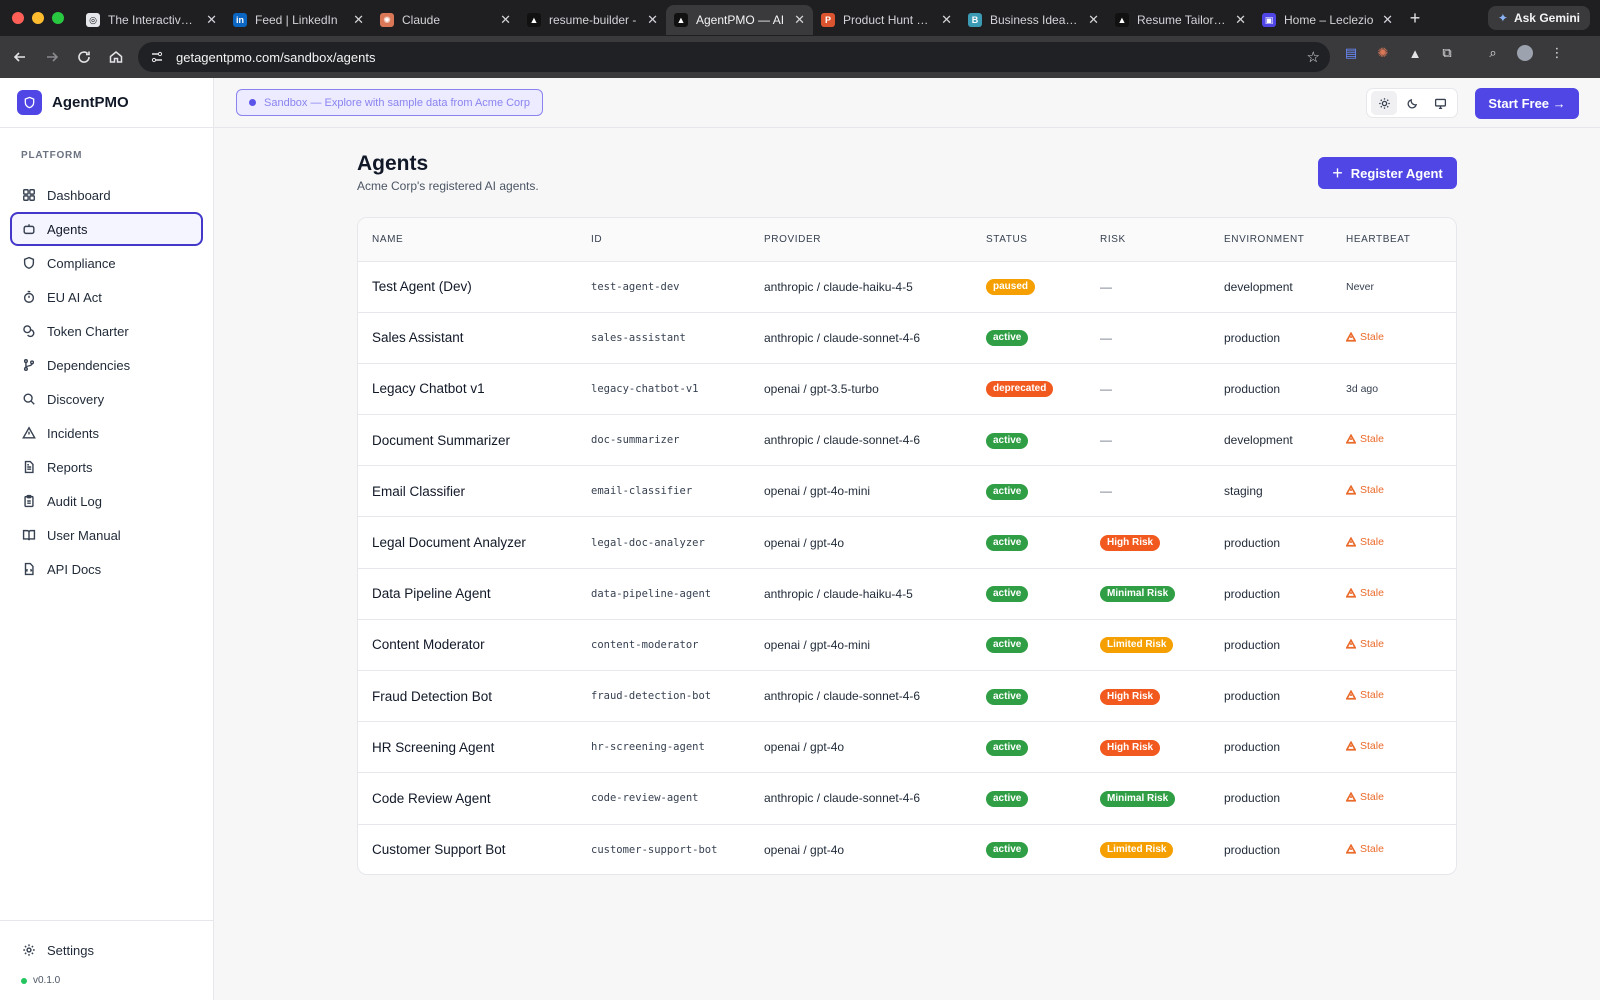  I want to click on browser-tab: ▲ Resume Tailor — ✕, so click(1180, 20).